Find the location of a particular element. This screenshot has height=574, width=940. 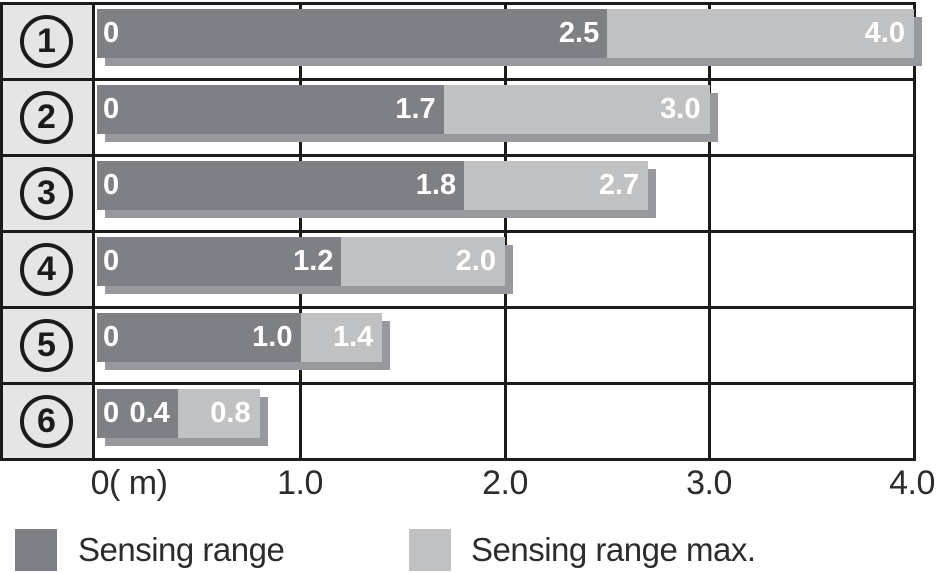

bar-value-label: 3.0 is located at coordinates (680, 109).